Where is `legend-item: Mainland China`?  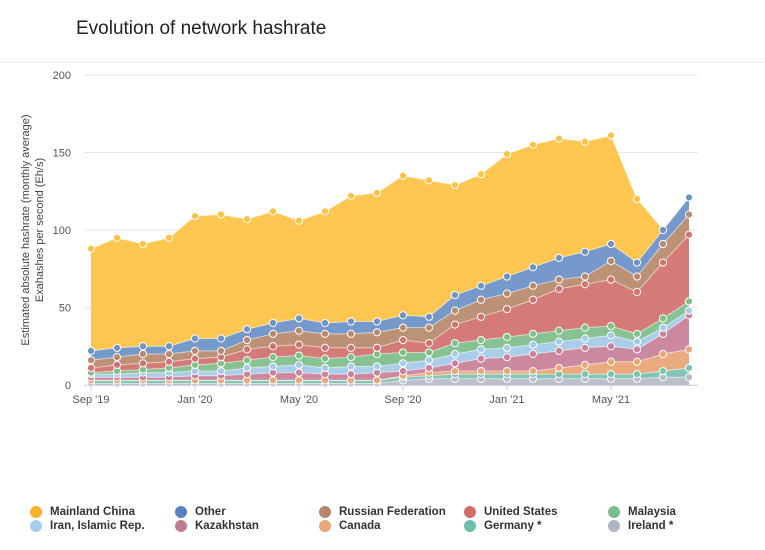
legend-item: Mainland China is located at coordinates (82, 512).